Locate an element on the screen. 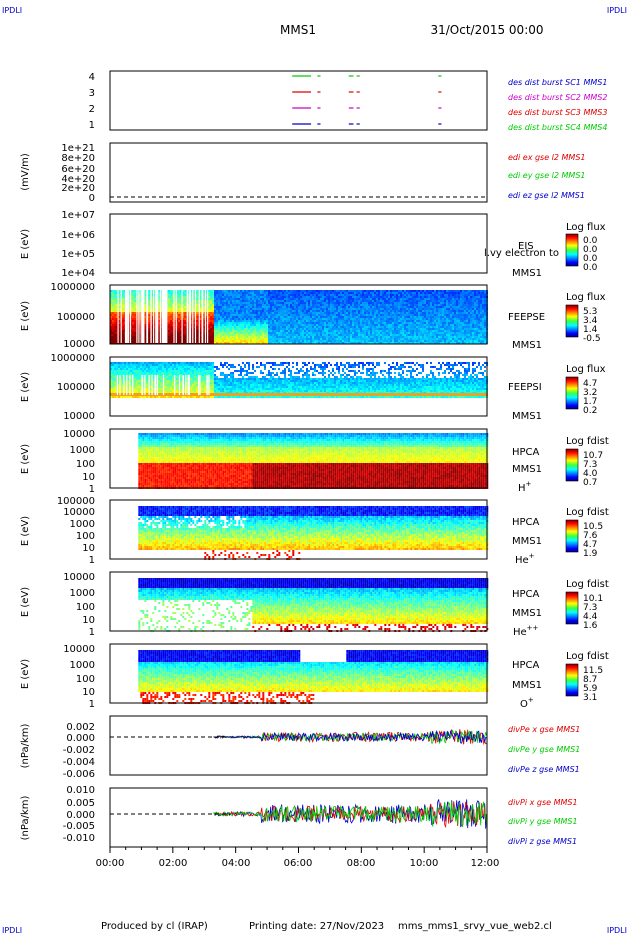  figure-title: MMS1 is located at coordinates (298, 30).